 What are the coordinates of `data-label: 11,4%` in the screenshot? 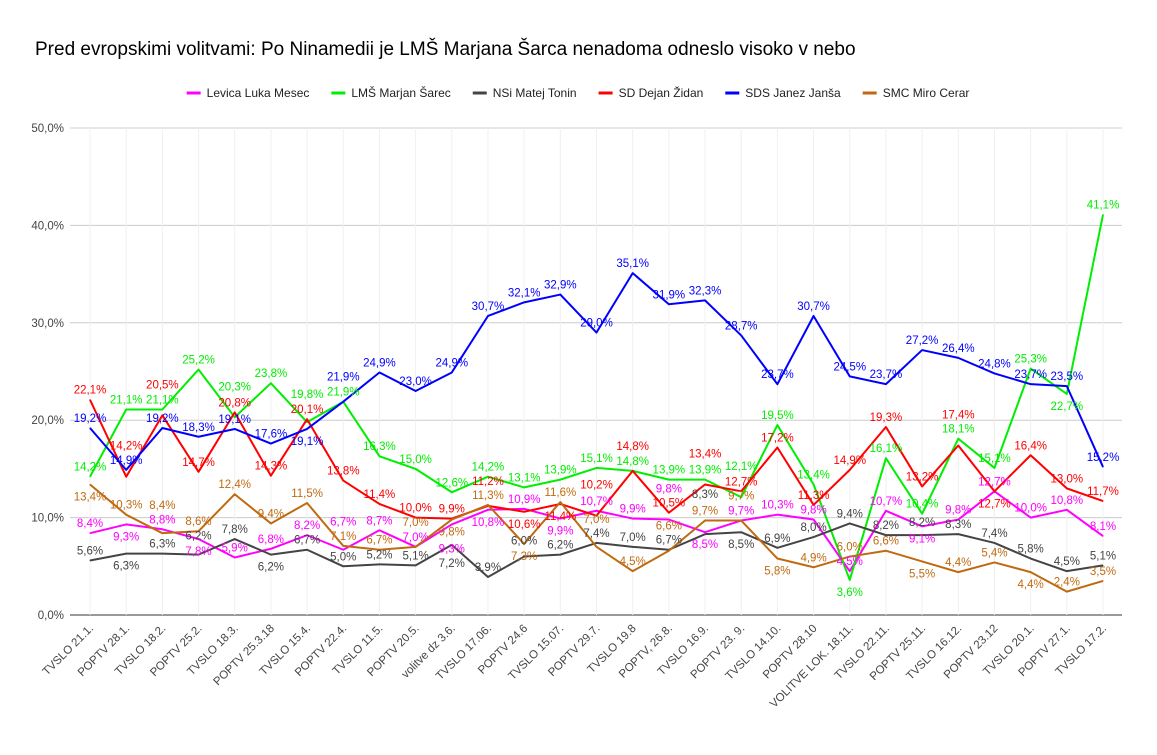 It's located at (560, 517).